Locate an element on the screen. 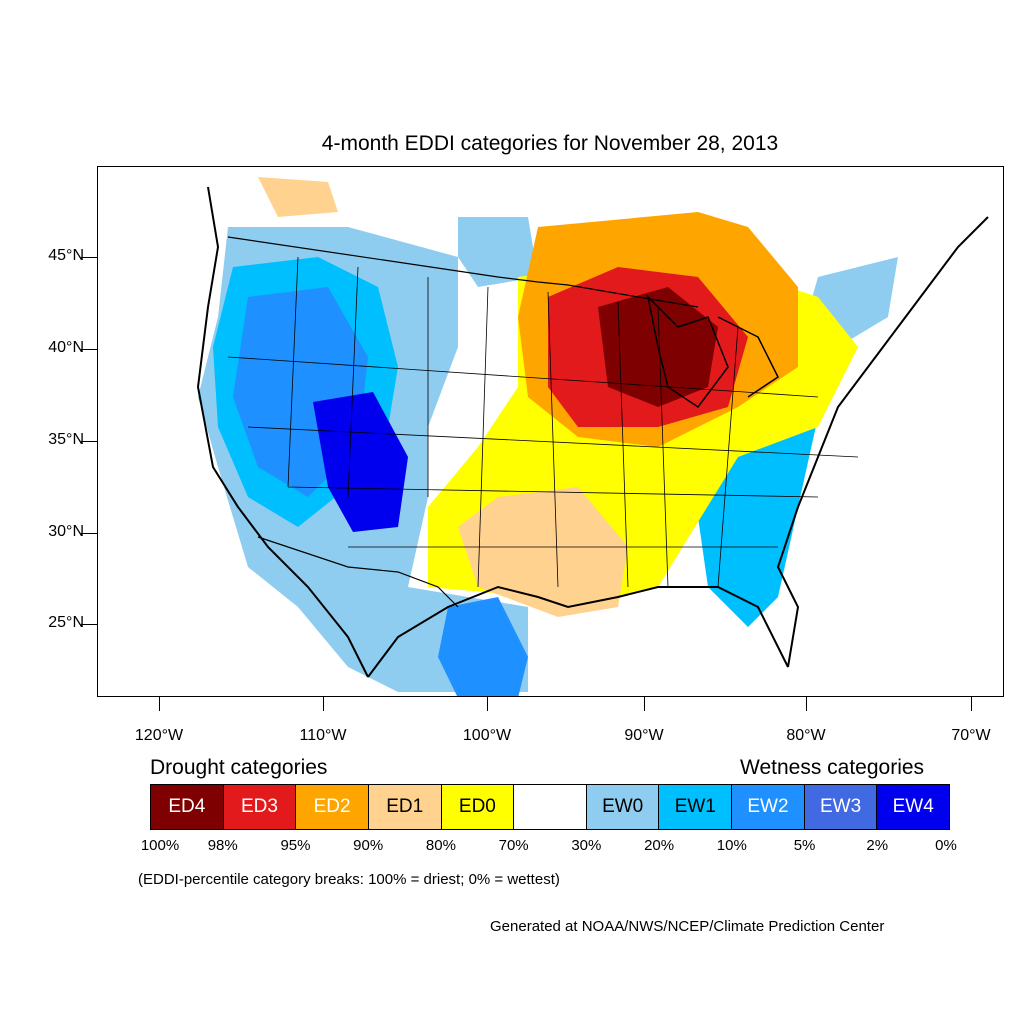 The width and height of the screenshot is (1024, 1024). legend-swatch-ew3: EW3 is located at coordinates (841, 807).